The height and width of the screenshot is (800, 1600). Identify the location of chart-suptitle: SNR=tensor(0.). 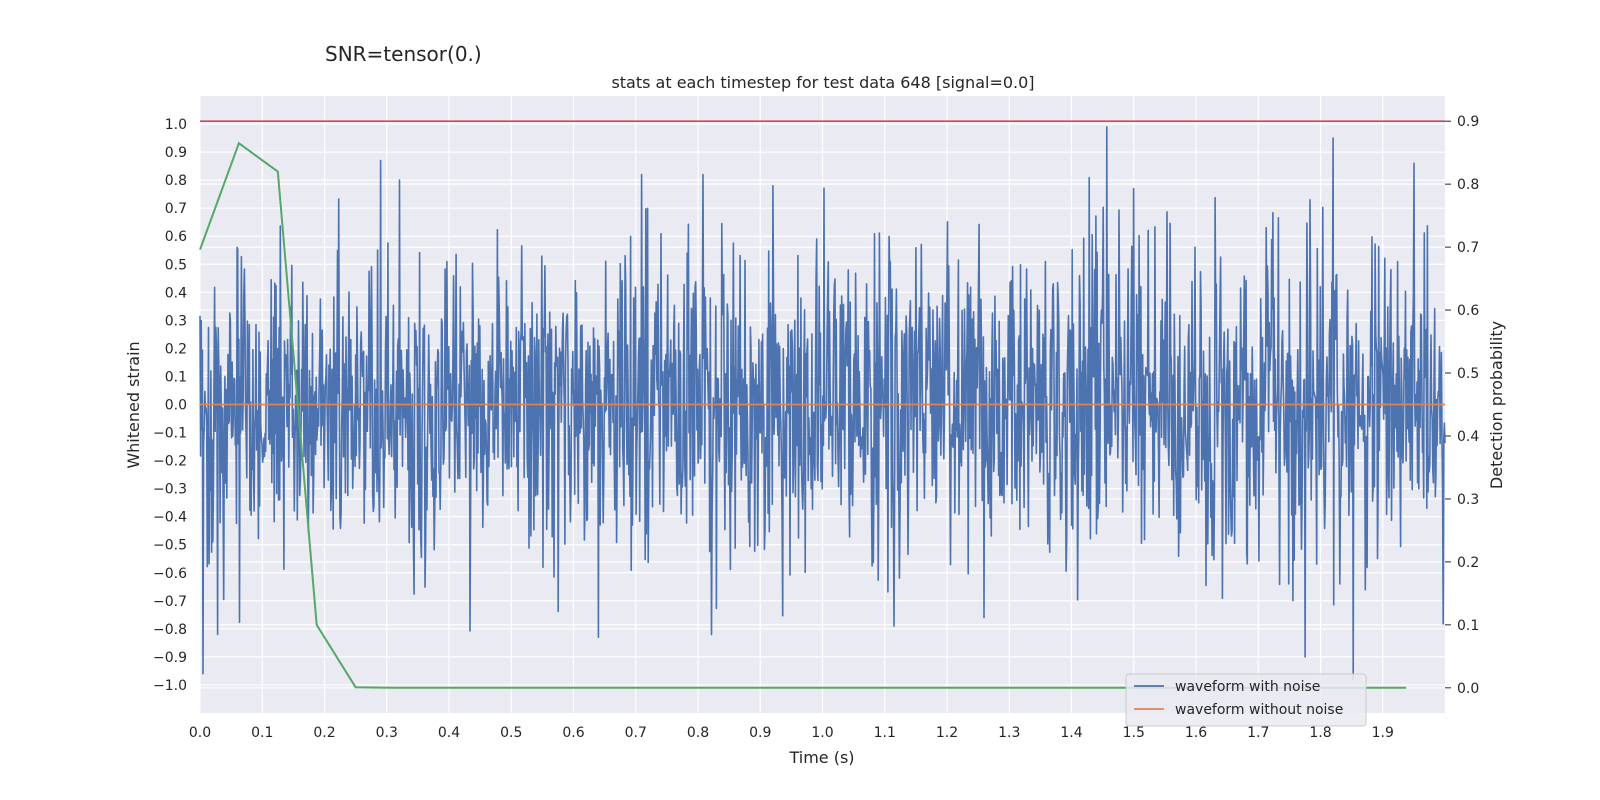
(403, 54).